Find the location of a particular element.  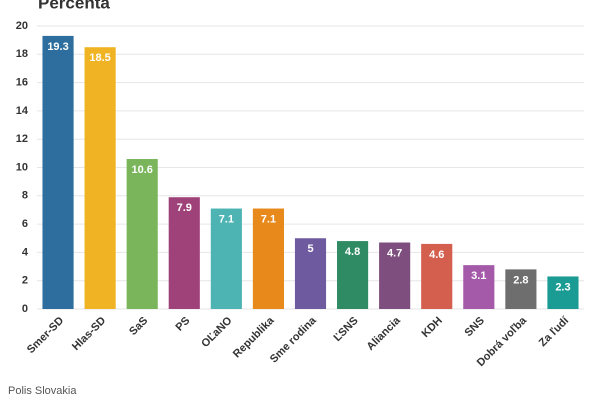

y-tick-label: 12 is located at coordinates (22, 139).